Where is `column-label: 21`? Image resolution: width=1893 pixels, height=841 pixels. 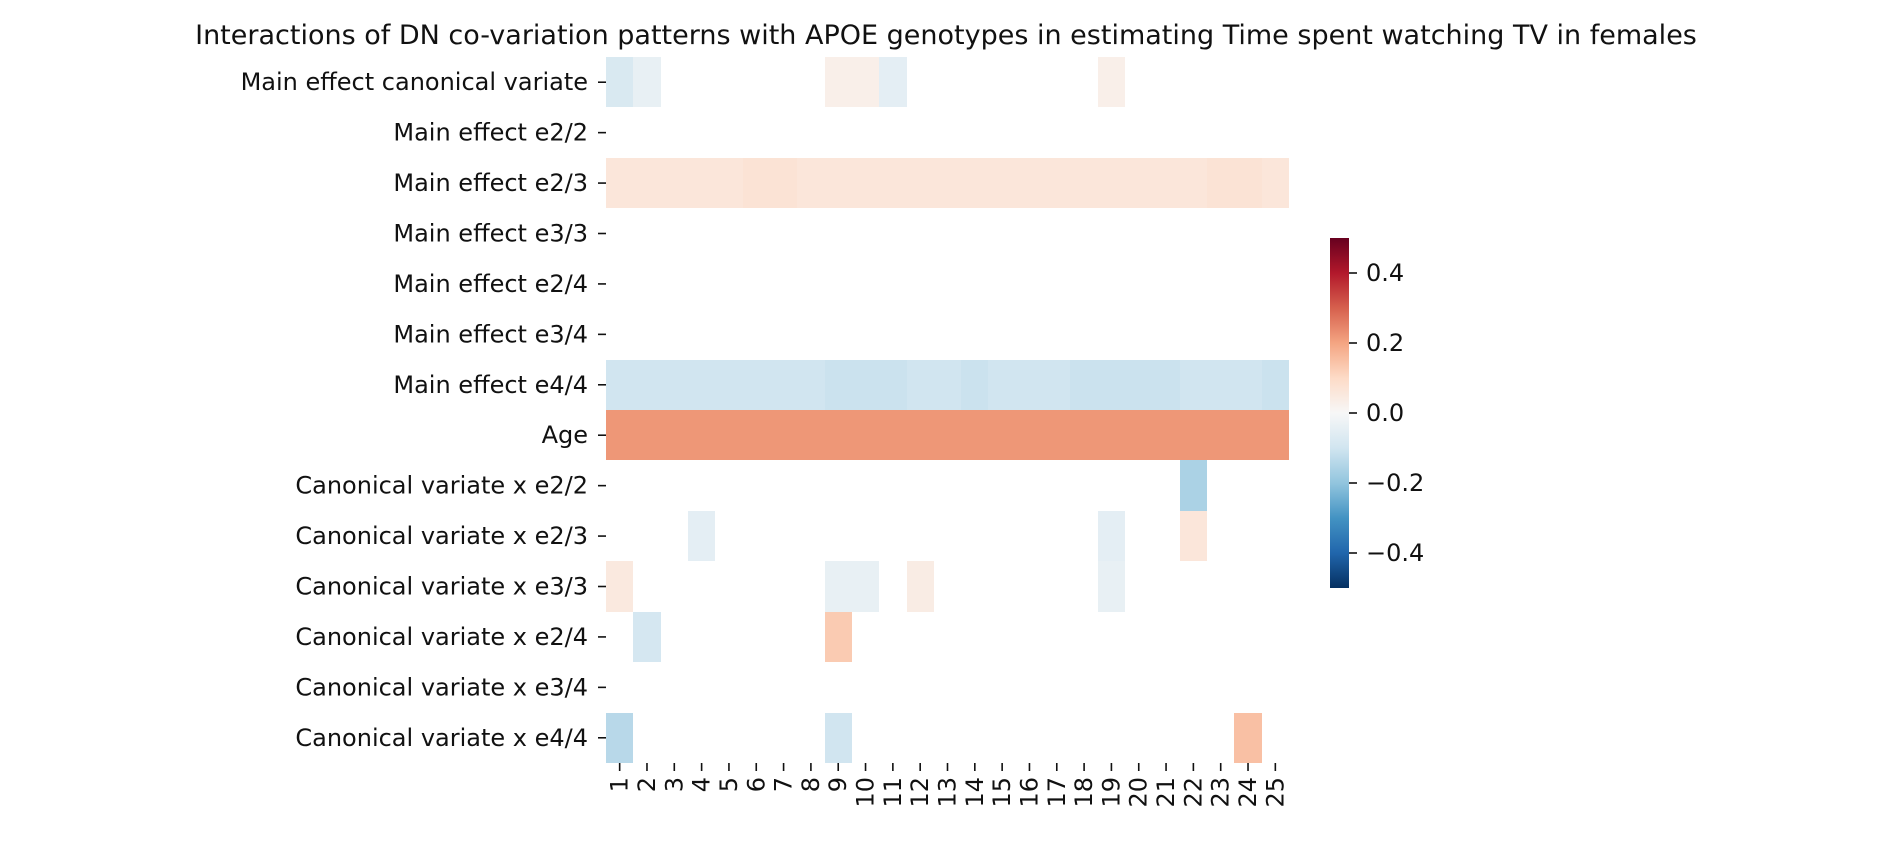 column-label: 21 is located at coordinates (1166, 792).